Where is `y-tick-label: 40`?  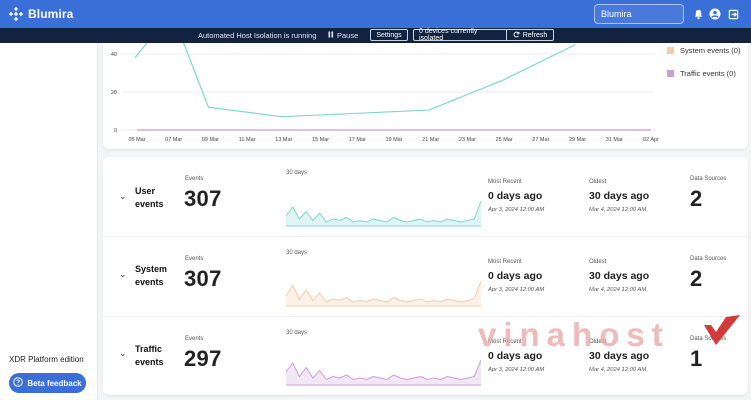 y-tick-label: 40 is located at coordinates (114, 55).